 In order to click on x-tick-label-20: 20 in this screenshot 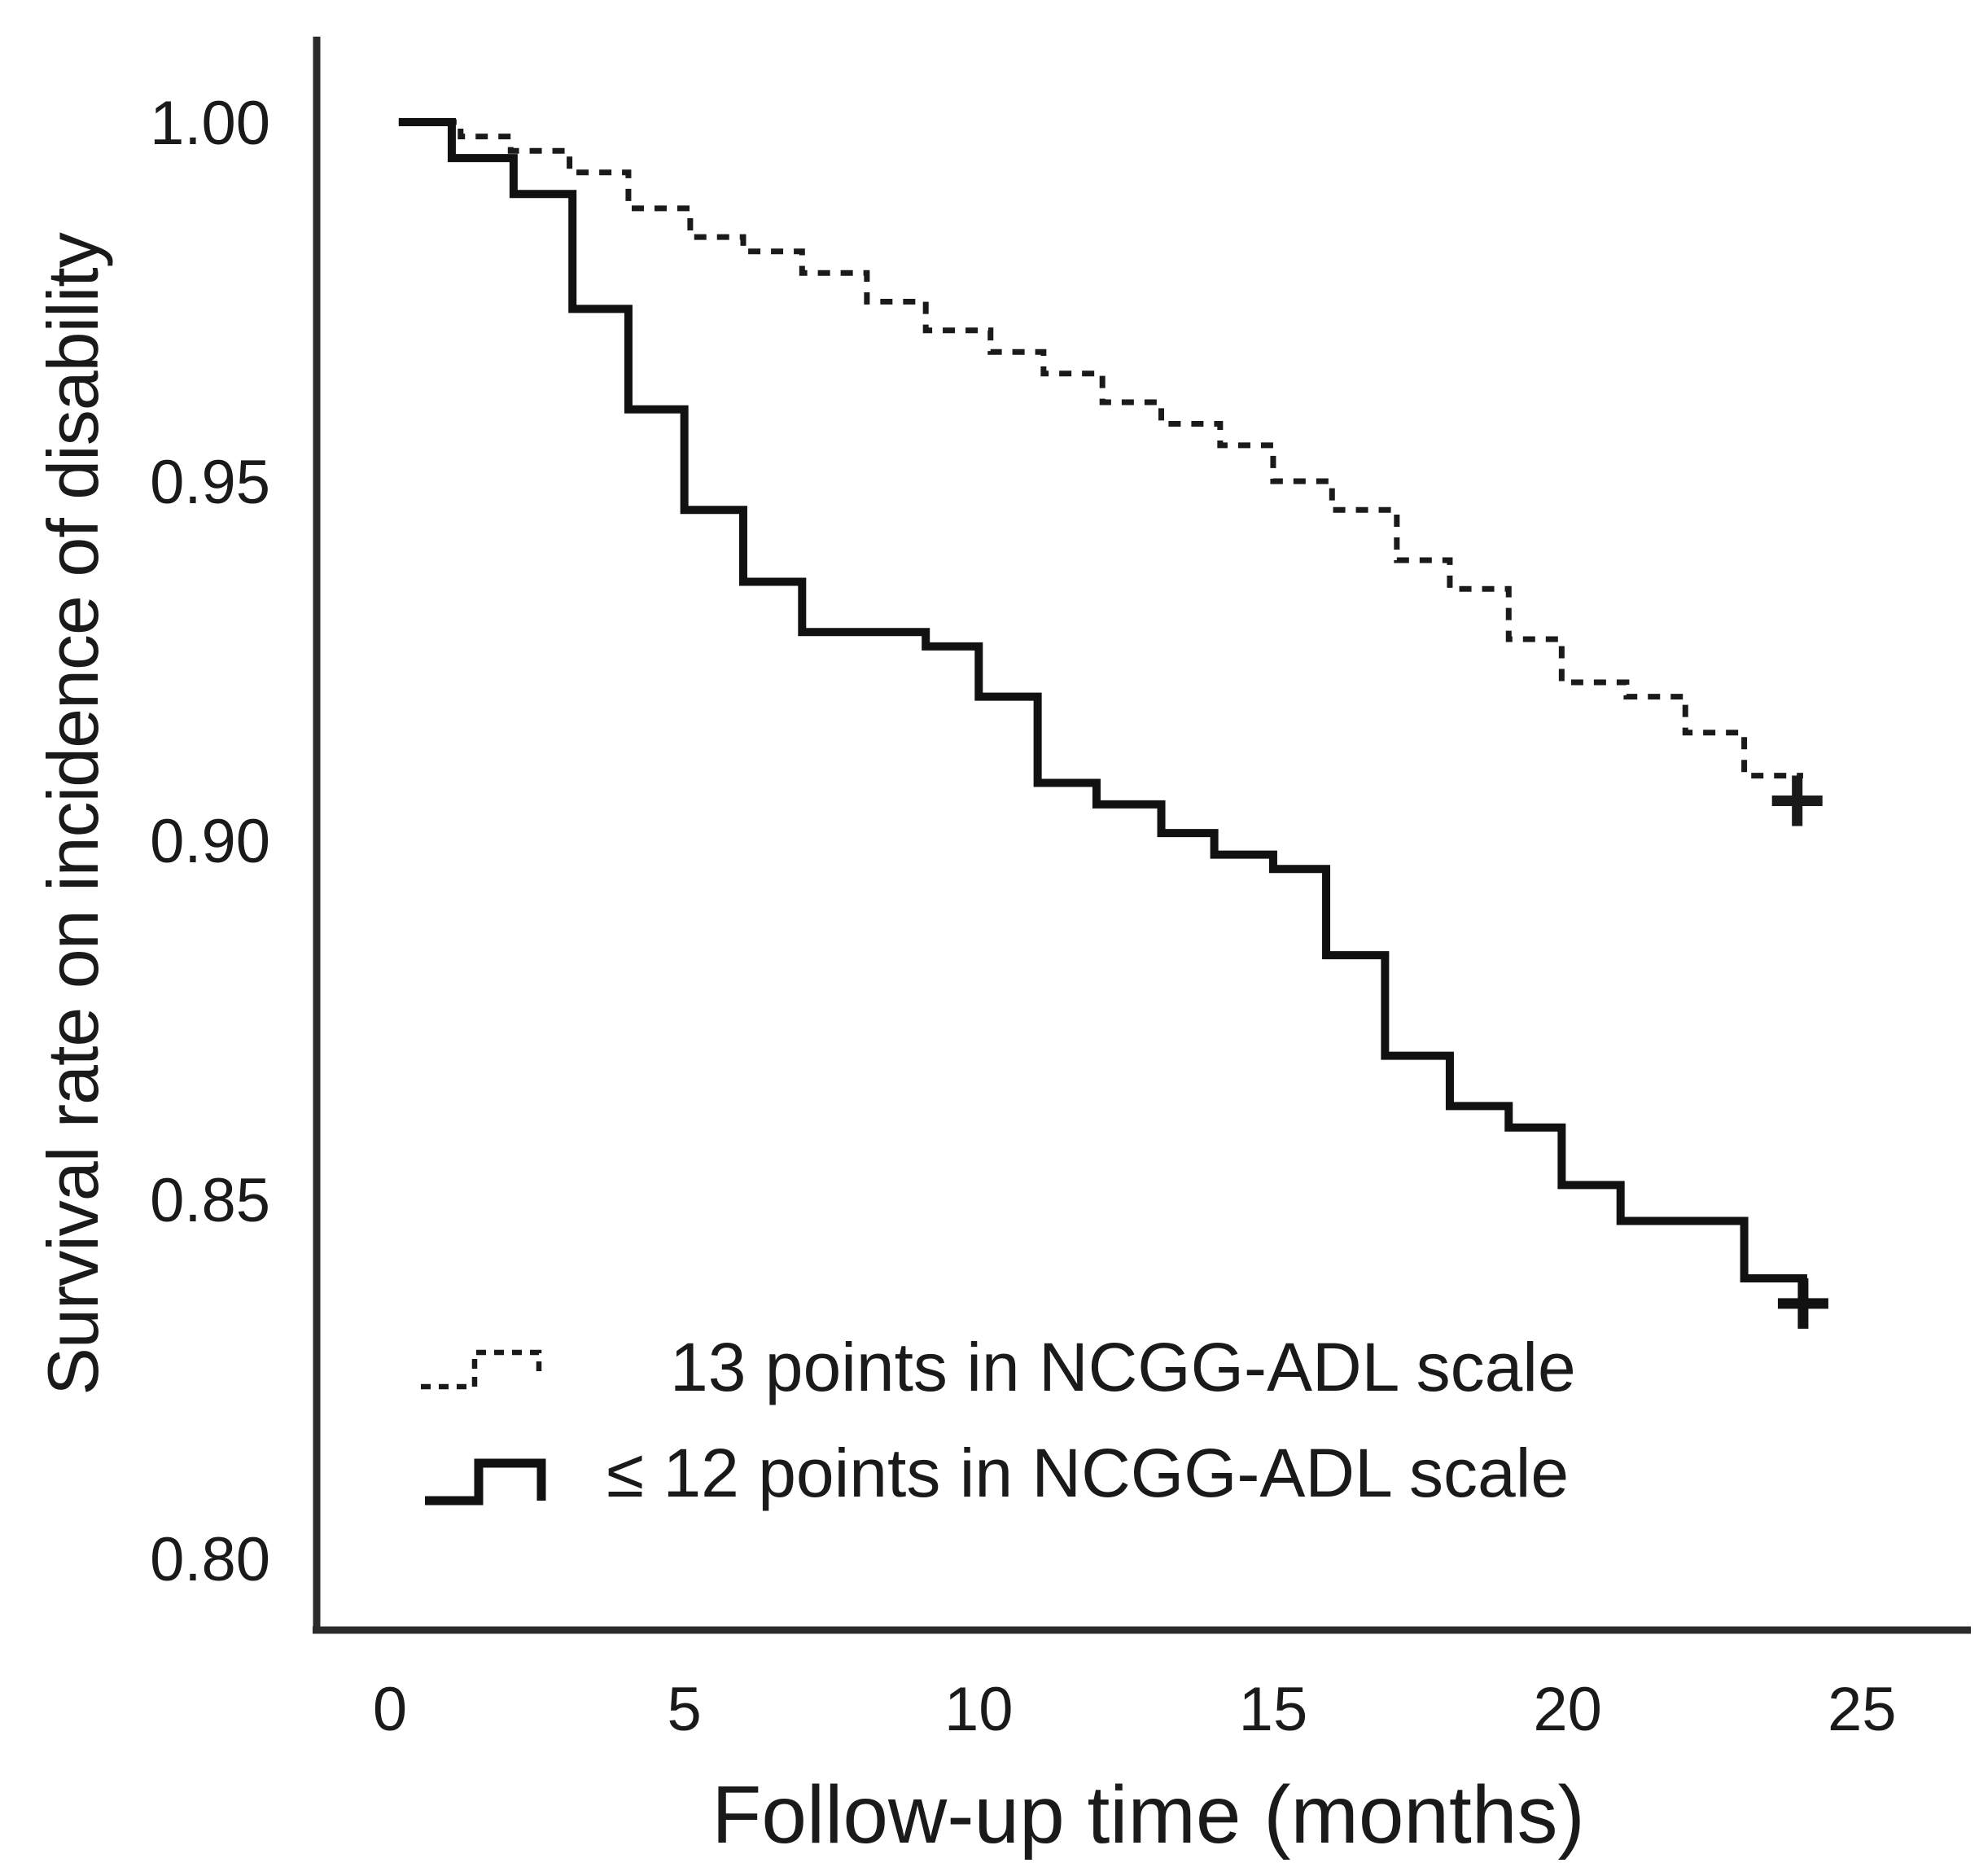, I will do `click(1567, 1710)`.